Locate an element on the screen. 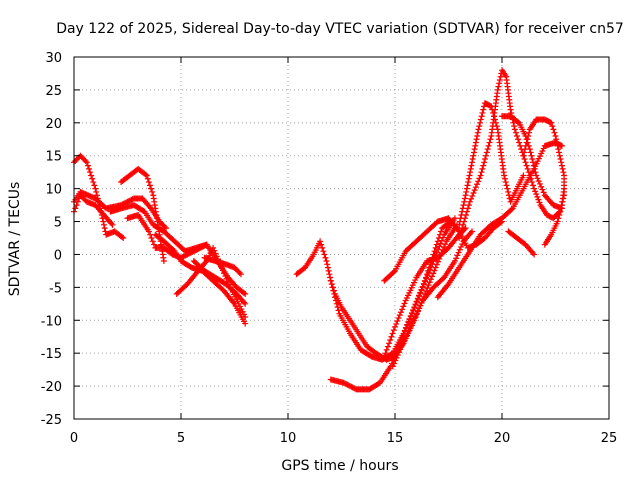 This screenshot has width=640, height=480. y-axis-label: SDTVAR / TECUs is located at coordinates (15, 239).